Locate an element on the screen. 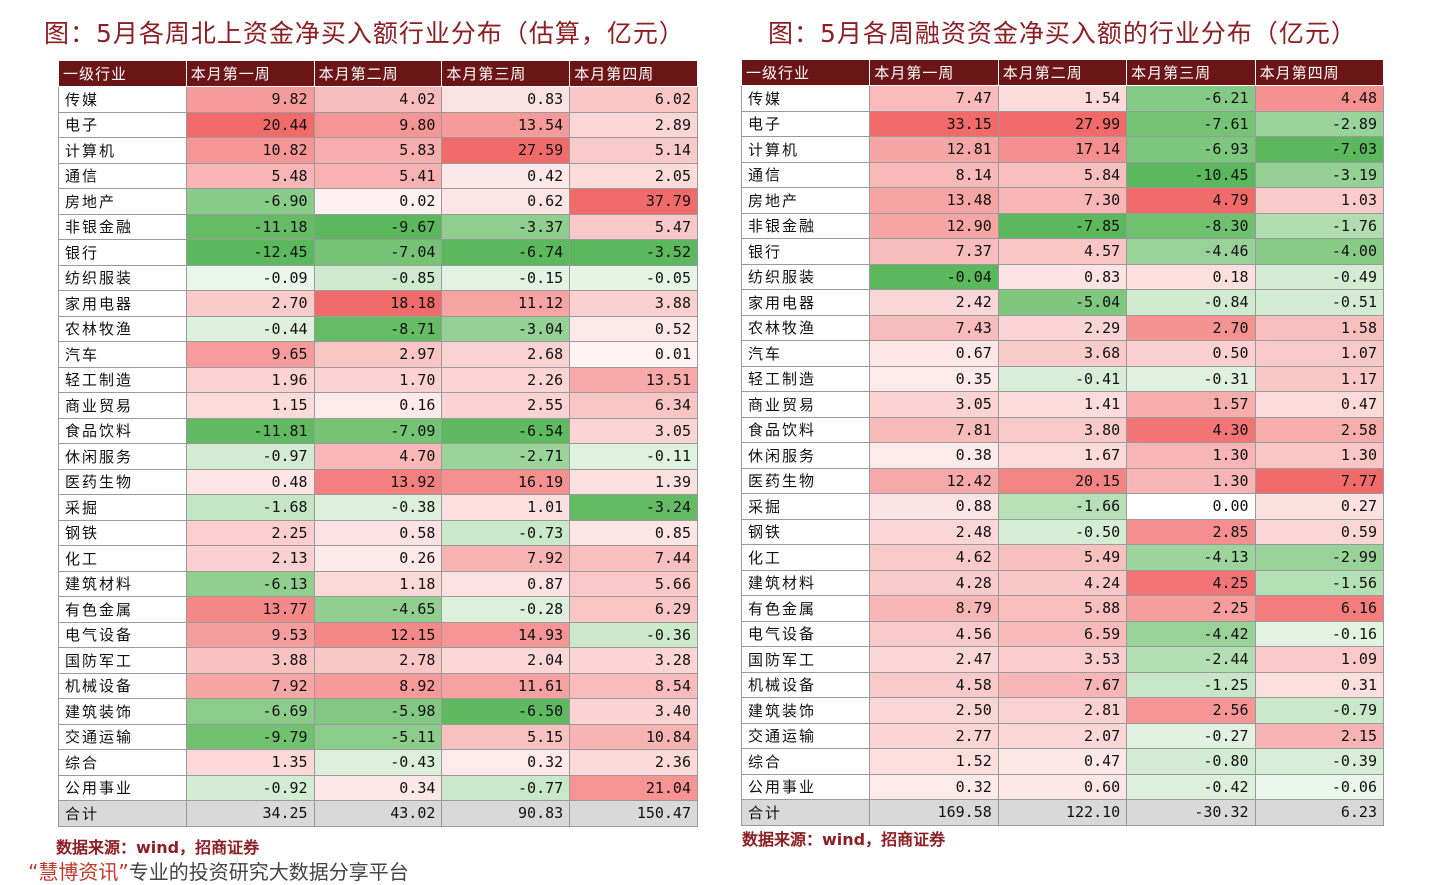 The height and width of the screenshot is (885, 1440). table-row: 通信 5.48 5.41 0.42 2.05 is located at coordinates (378, 175).